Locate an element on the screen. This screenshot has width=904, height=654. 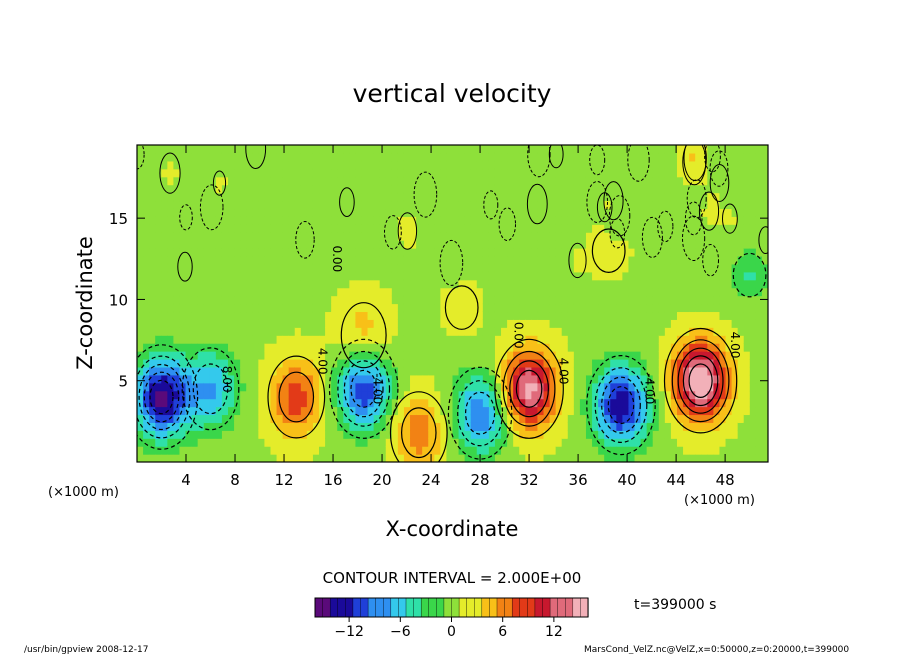
colorbar-segment is located at coordinates (417, 607).